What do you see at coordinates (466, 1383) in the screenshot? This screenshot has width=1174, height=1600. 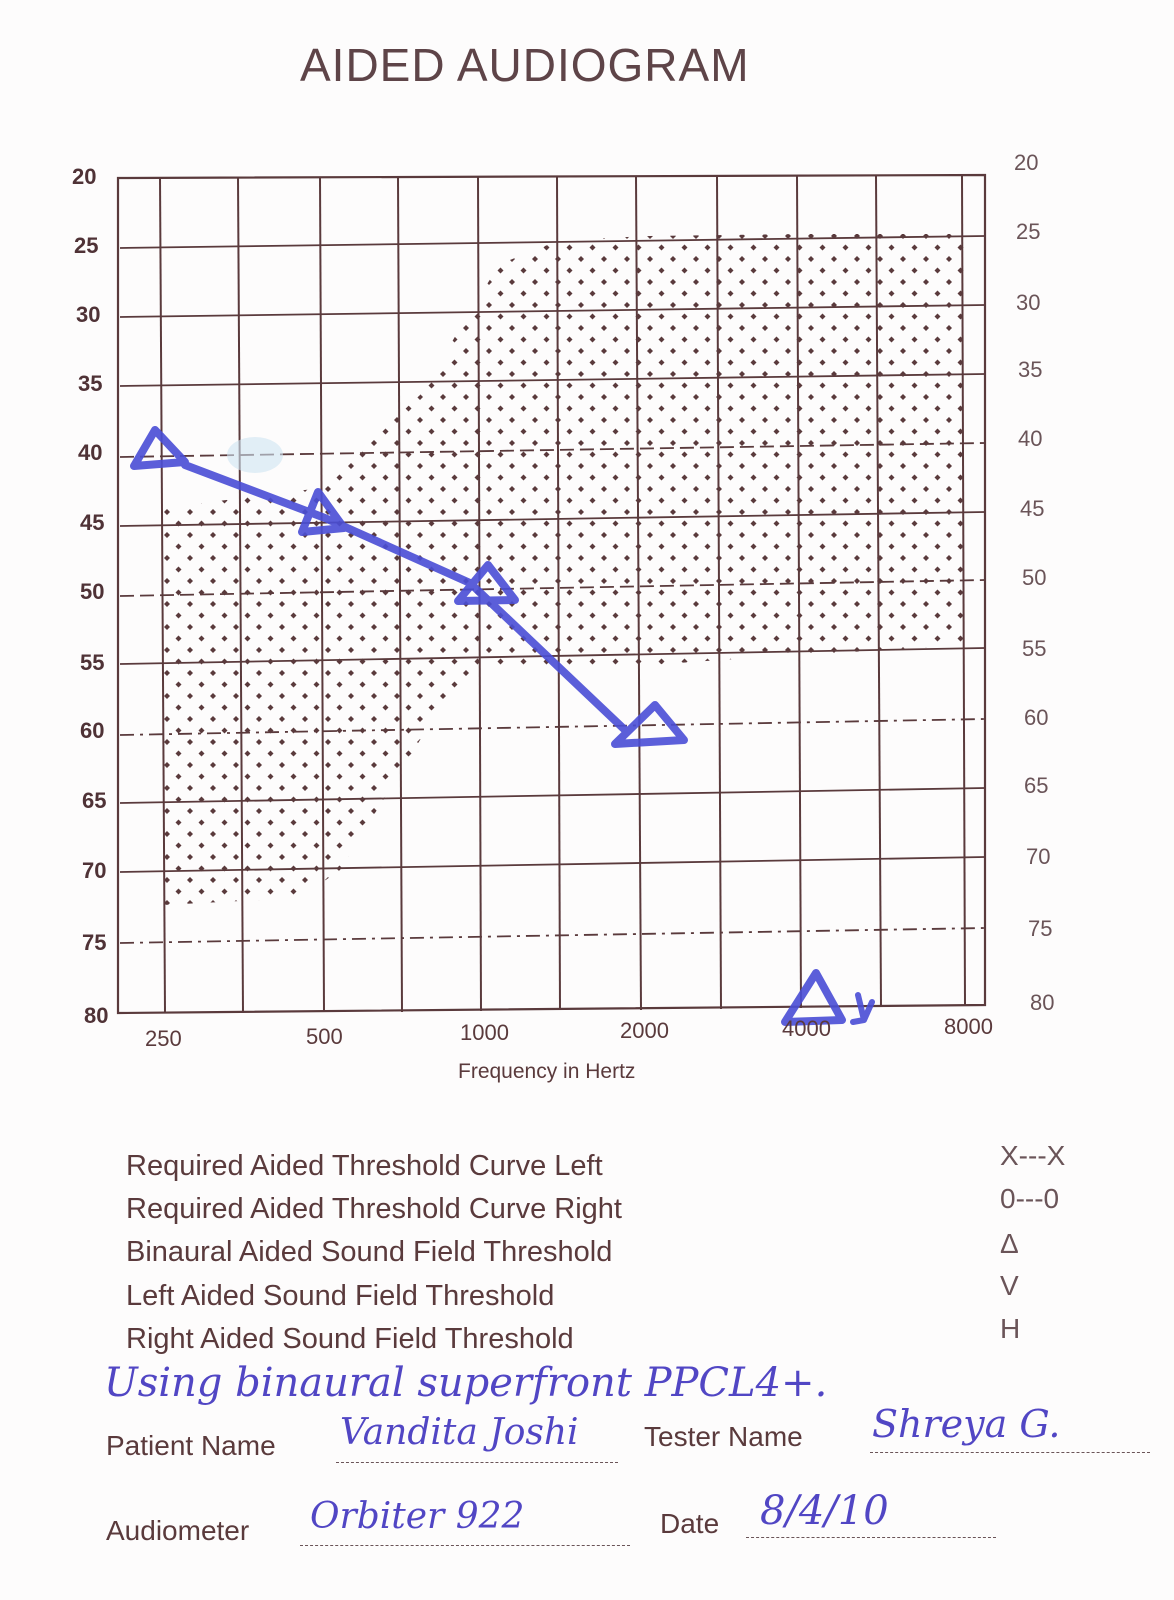 I see `handwritten-note: Using binaural superfront PPCL4+.` at bounding box center [466, 1383].